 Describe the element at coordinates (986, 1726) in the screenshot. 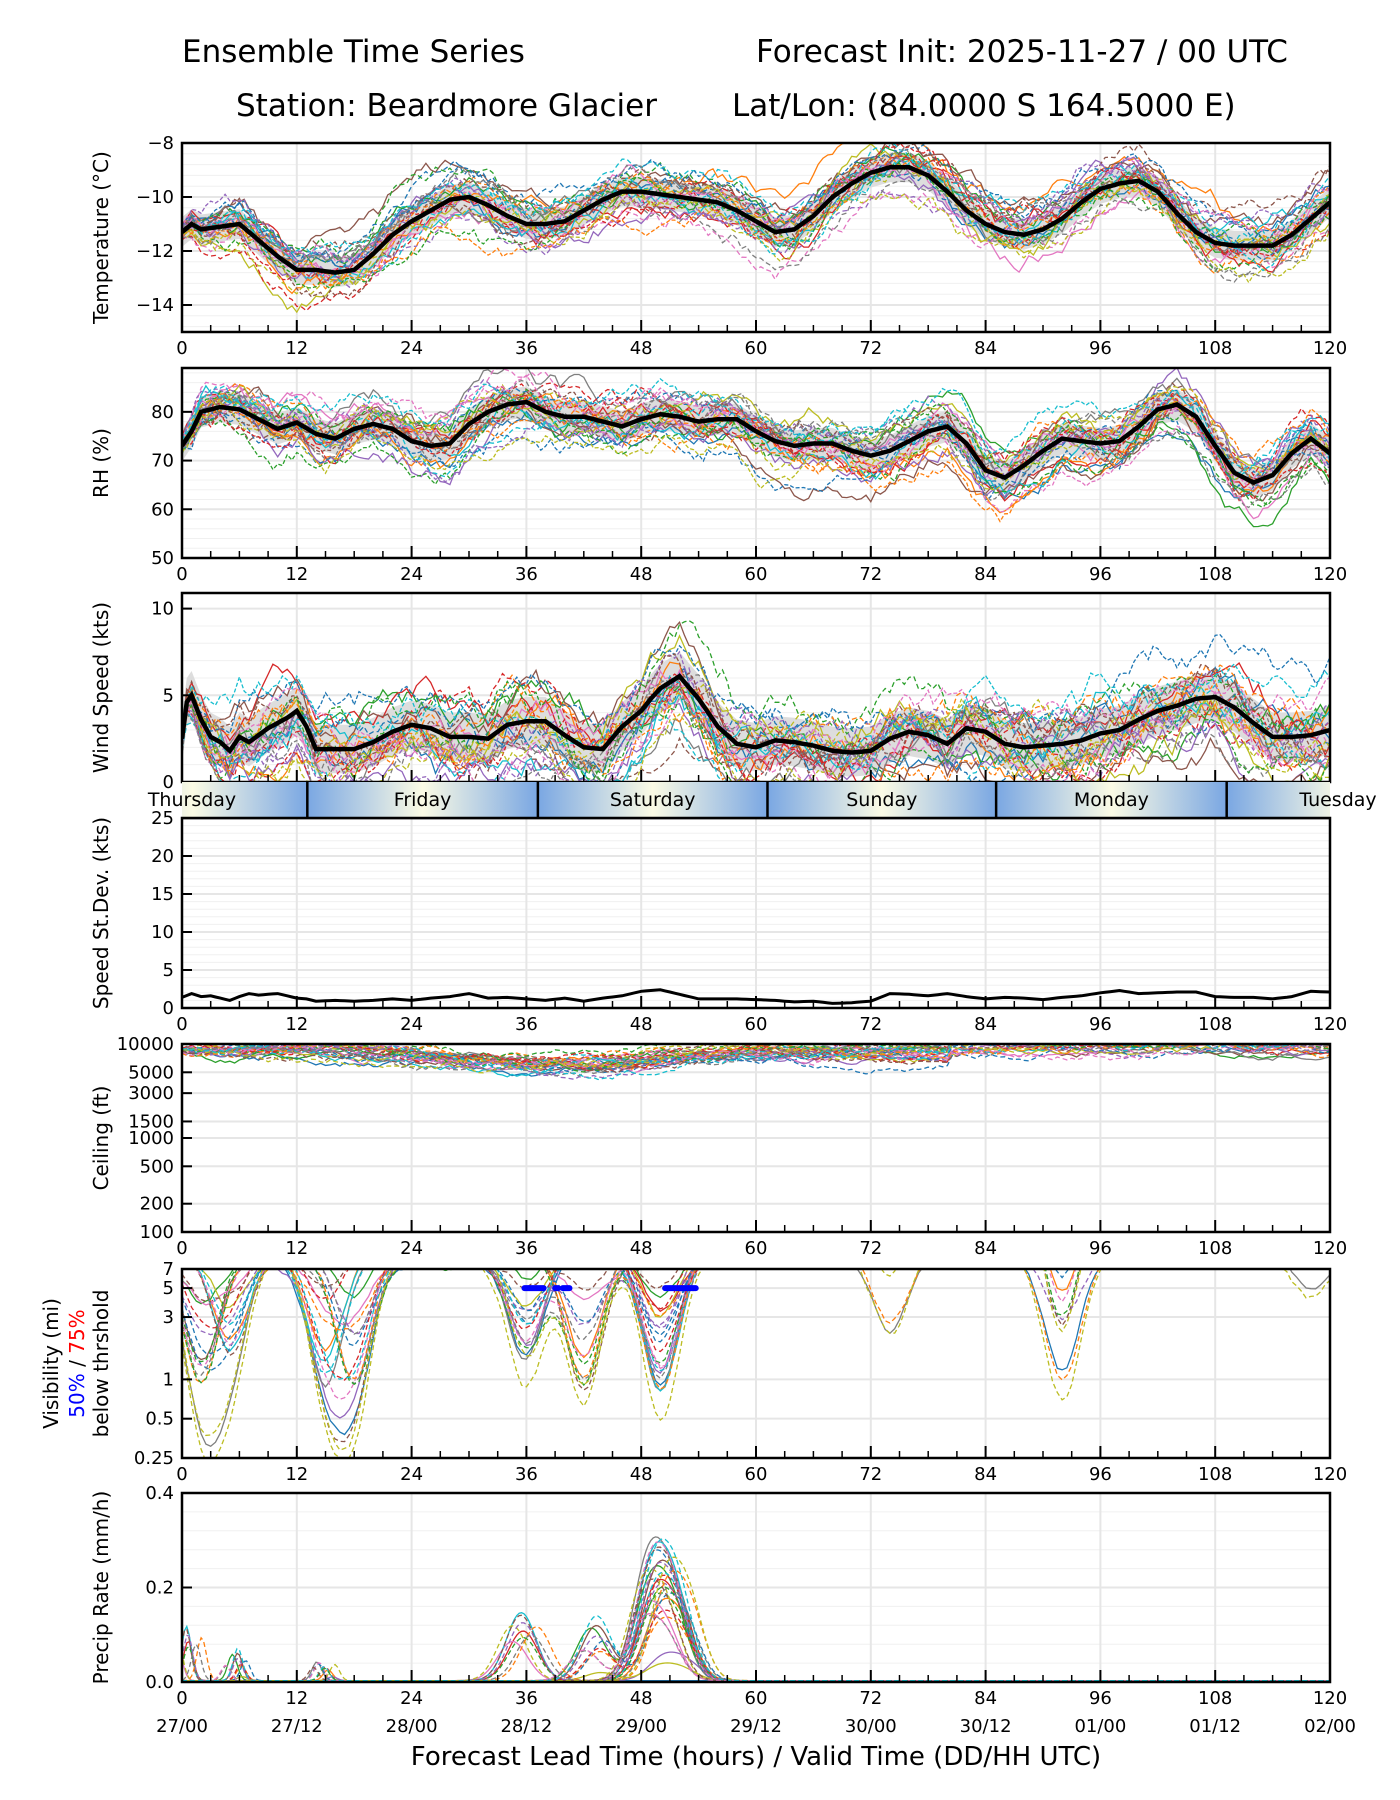

I see `valid-time-label: 30/12` at that location.